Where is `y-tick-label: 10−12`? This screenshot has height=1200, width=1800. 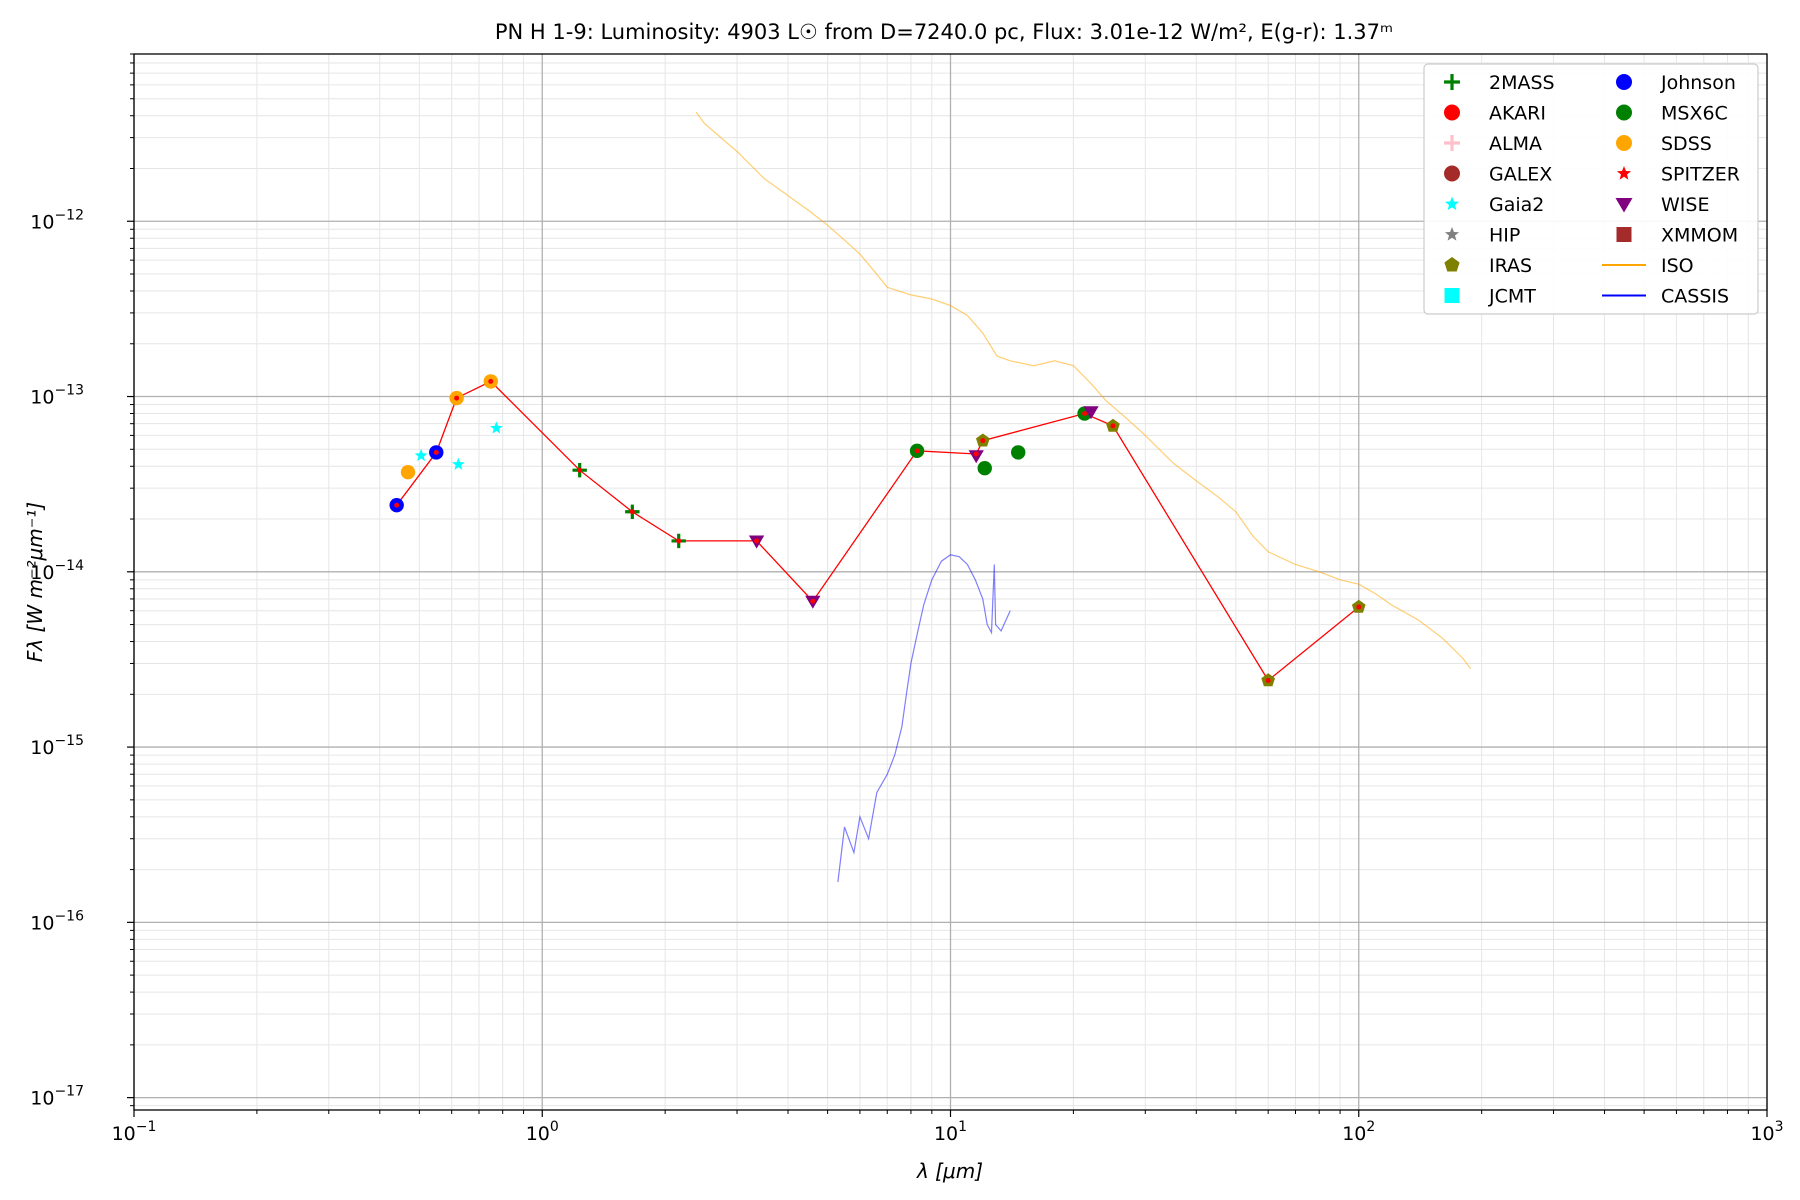 y-tick-label: 10−12 is located at coordinates (57, 220).